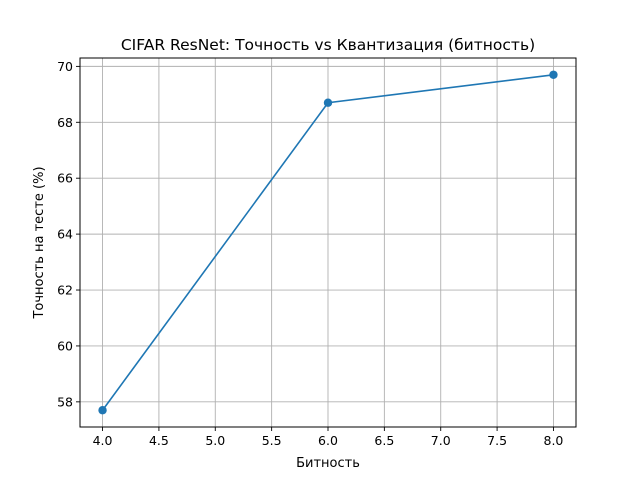  What do you see at coordinates (328, 440) in the screenshot?
I see `x-tick-label: 6.0` at bounding box center [328, 440].